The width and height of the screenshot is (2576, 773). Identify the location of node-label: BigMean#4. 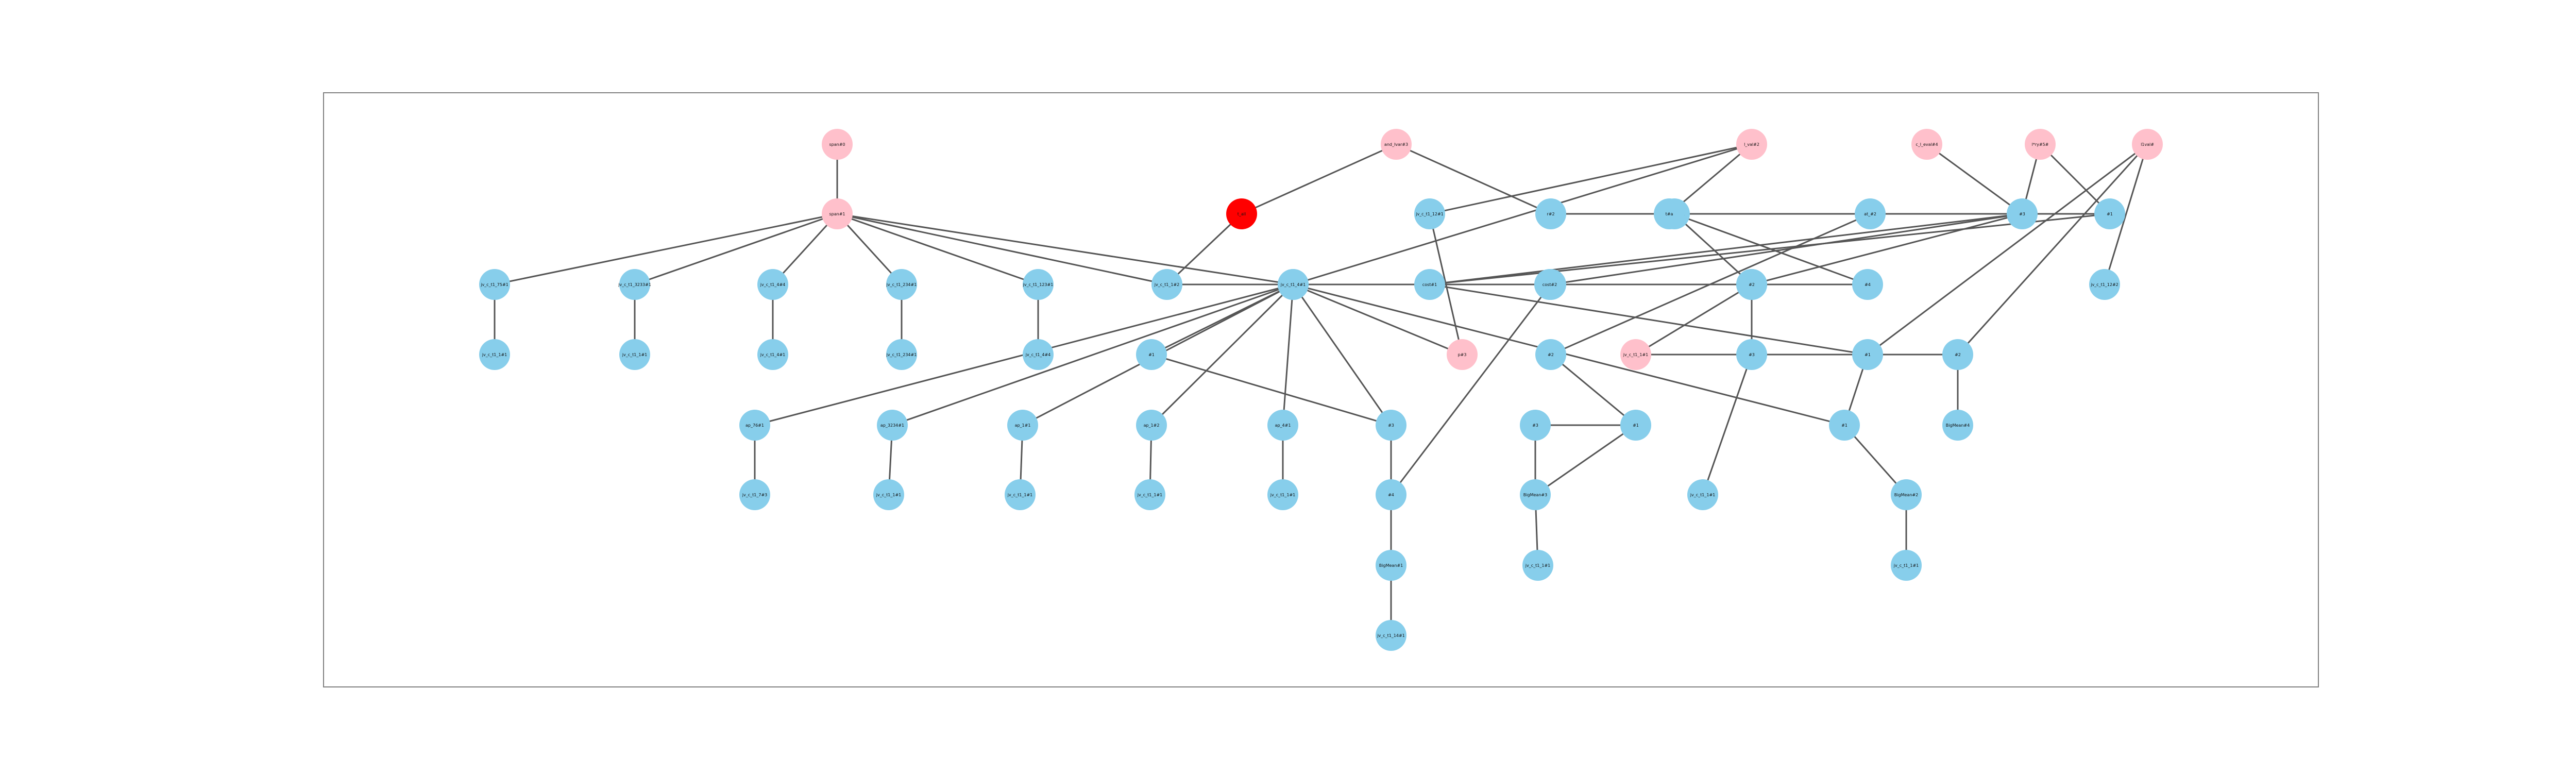
(1958, 425).